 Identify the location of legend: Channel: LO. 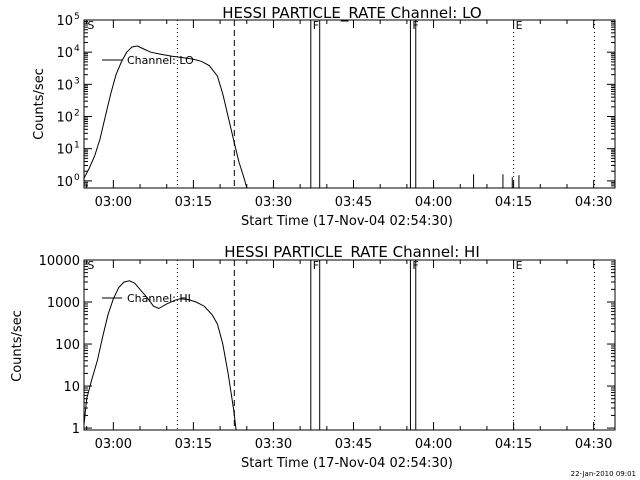
(148, 60).